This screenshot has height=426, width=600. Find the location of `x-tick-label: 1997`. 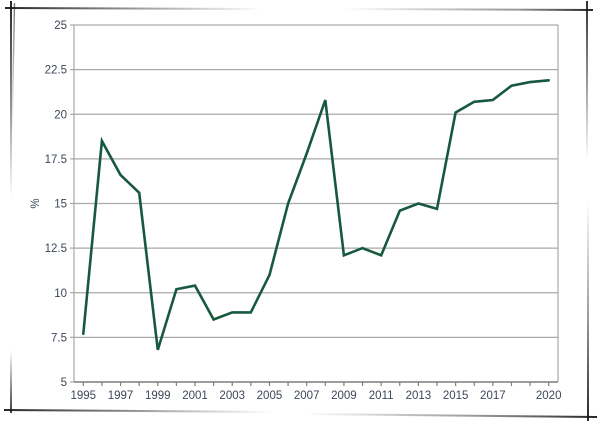

x-tick-label: 1997 is located at coordinates (121, 396).